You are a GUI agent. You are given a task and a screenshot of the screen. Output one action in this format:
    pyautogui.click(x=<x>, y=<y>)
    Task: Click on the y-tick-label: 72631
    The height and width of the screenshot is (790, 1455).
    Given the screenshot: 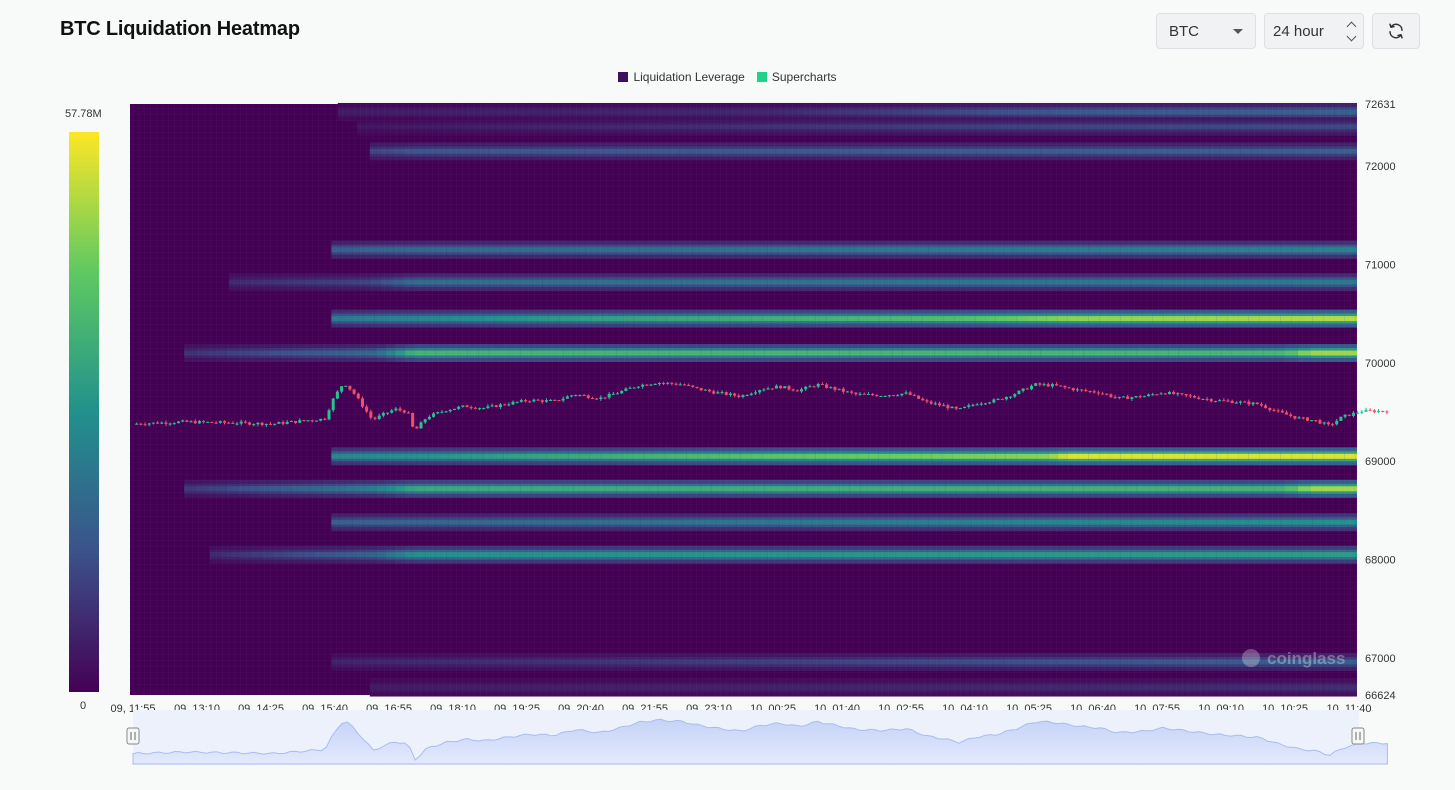 What is the action you would take?
    pyautogui.click(x=1380, y=105)
    